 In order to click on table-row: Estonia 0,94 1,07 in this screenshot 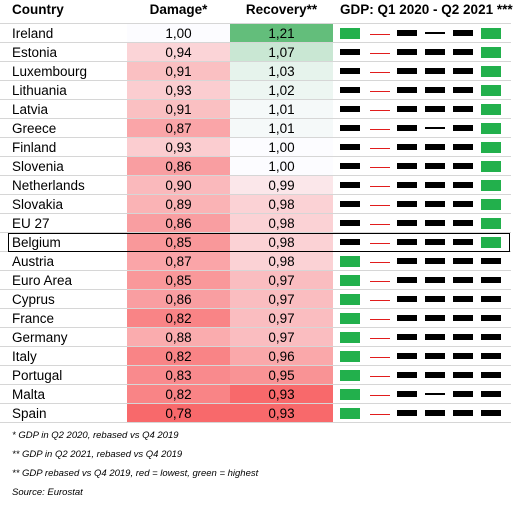, I will do `click(265, 52)`.